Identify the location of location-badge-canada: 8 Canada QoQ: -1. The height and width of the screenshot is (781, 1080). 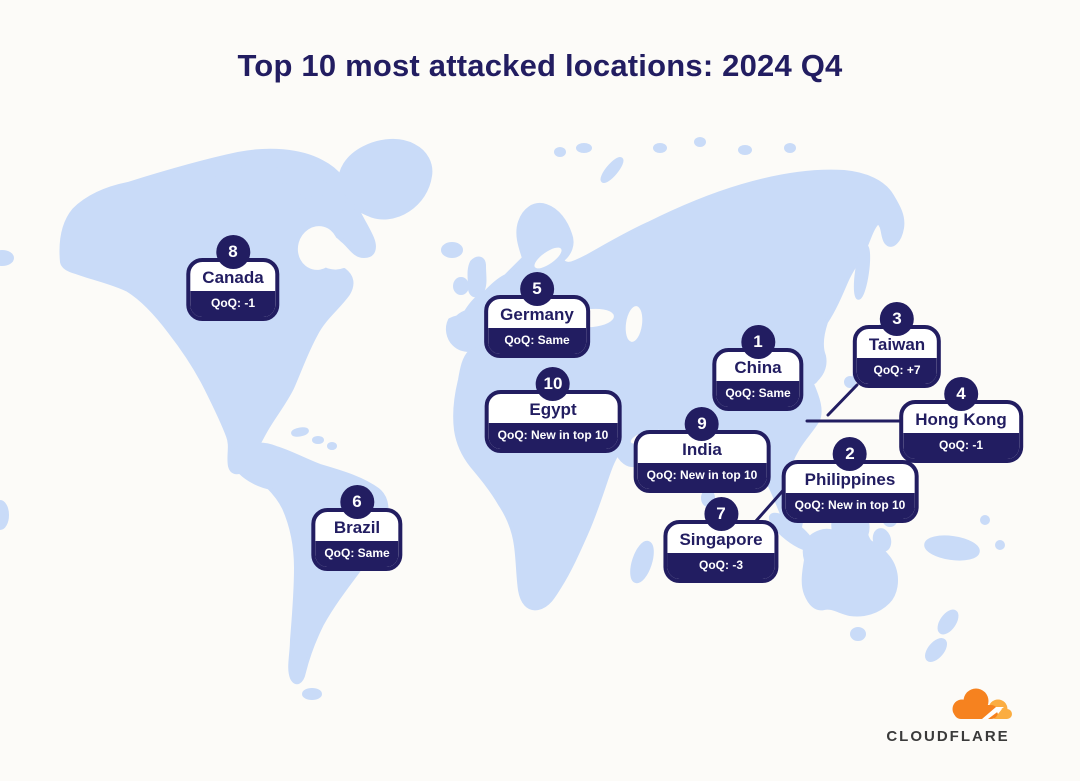
(233, 278).